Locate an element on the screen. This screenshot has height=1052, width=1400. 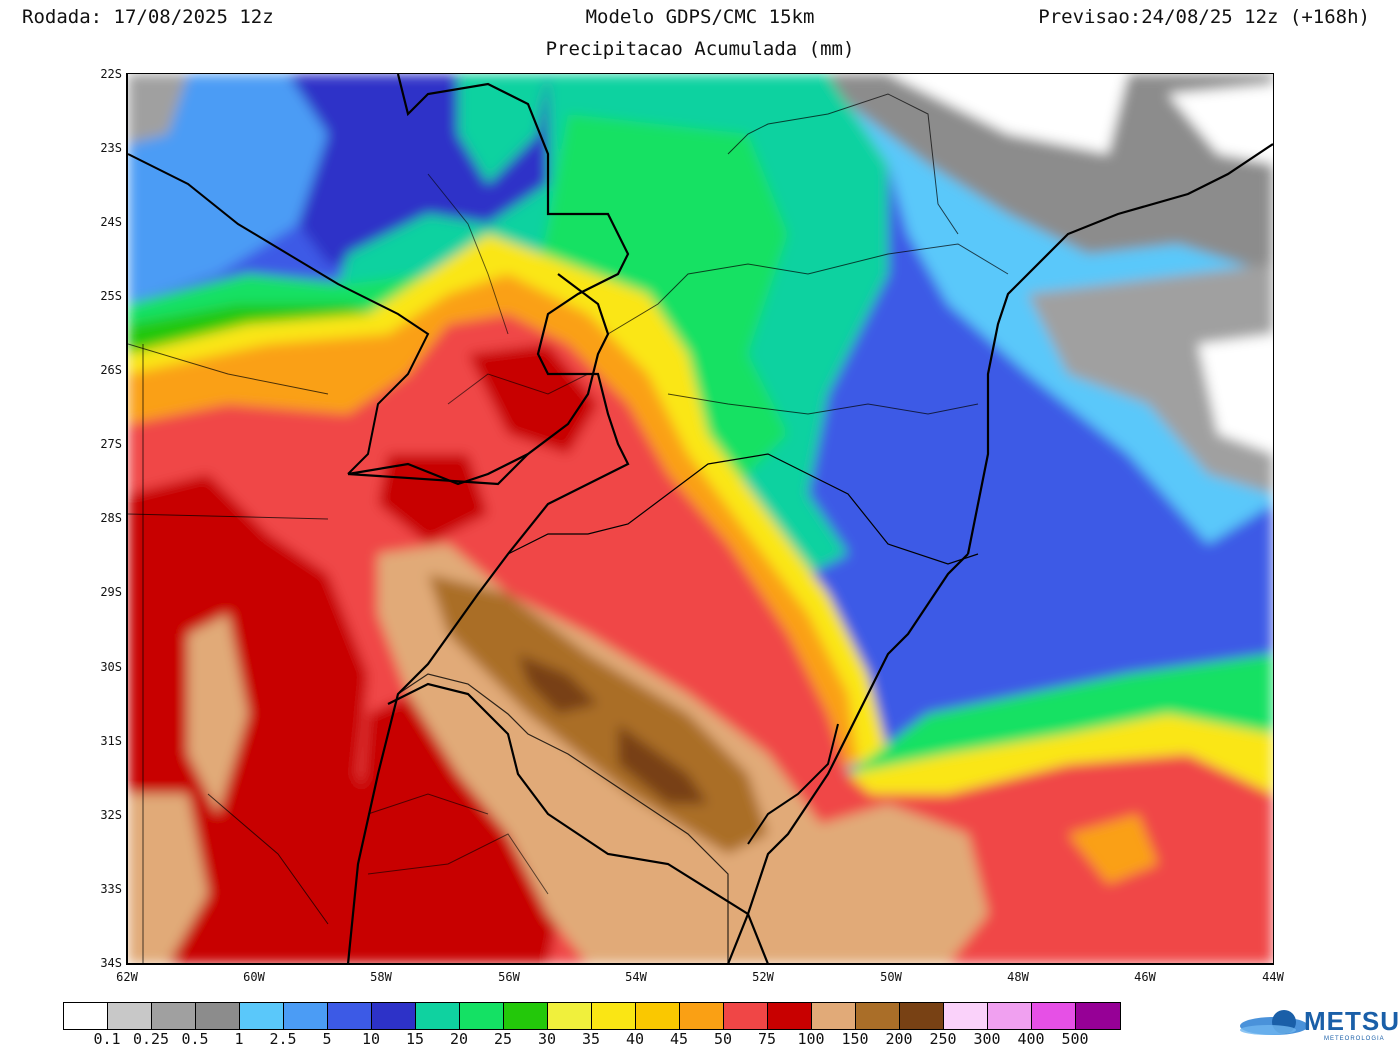
run-time-label: Rodada: 17/08/2025 12z is located at coordinates (148, 17).